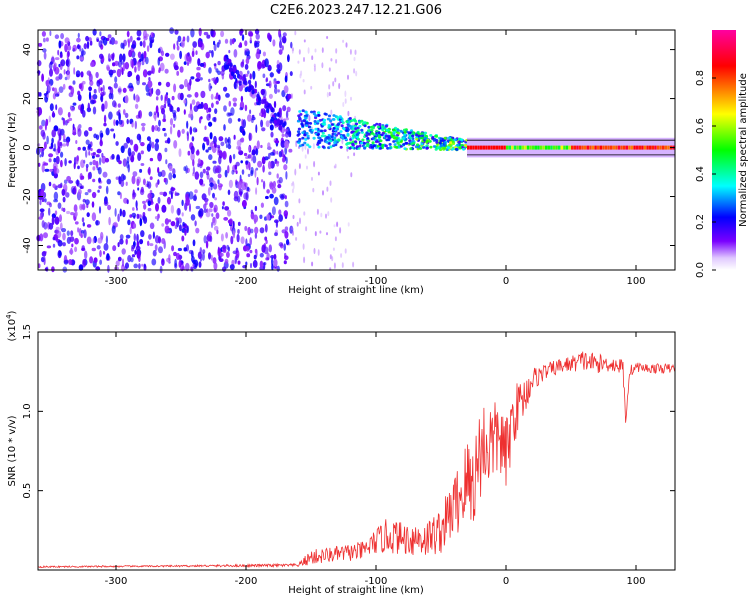 The width and height of the screenshot is (750, 600). Describe the element at coordinates (635, 581) in the screenshot. I see `x-tick-label: 100` at that location.